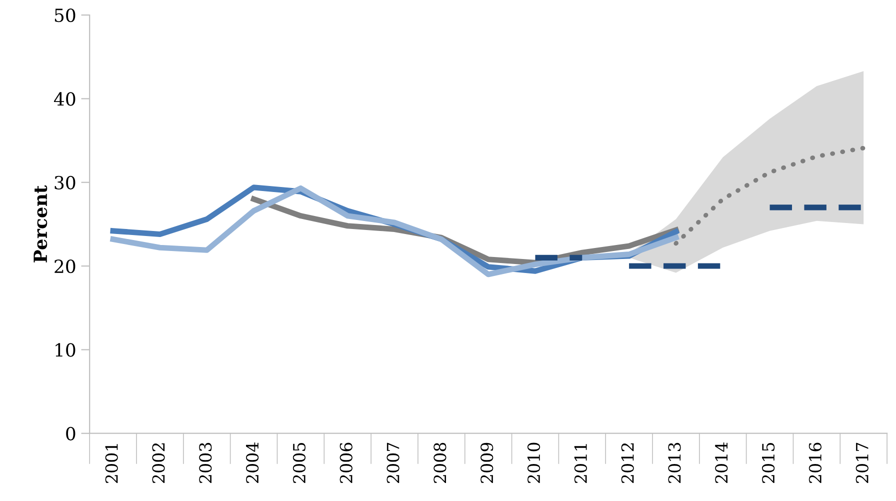 The width and height of the screenshot is (896, 501). Describe the element at coordinates (65, 15) in the screenshot. I see `y-tick-label: 50` at that location.